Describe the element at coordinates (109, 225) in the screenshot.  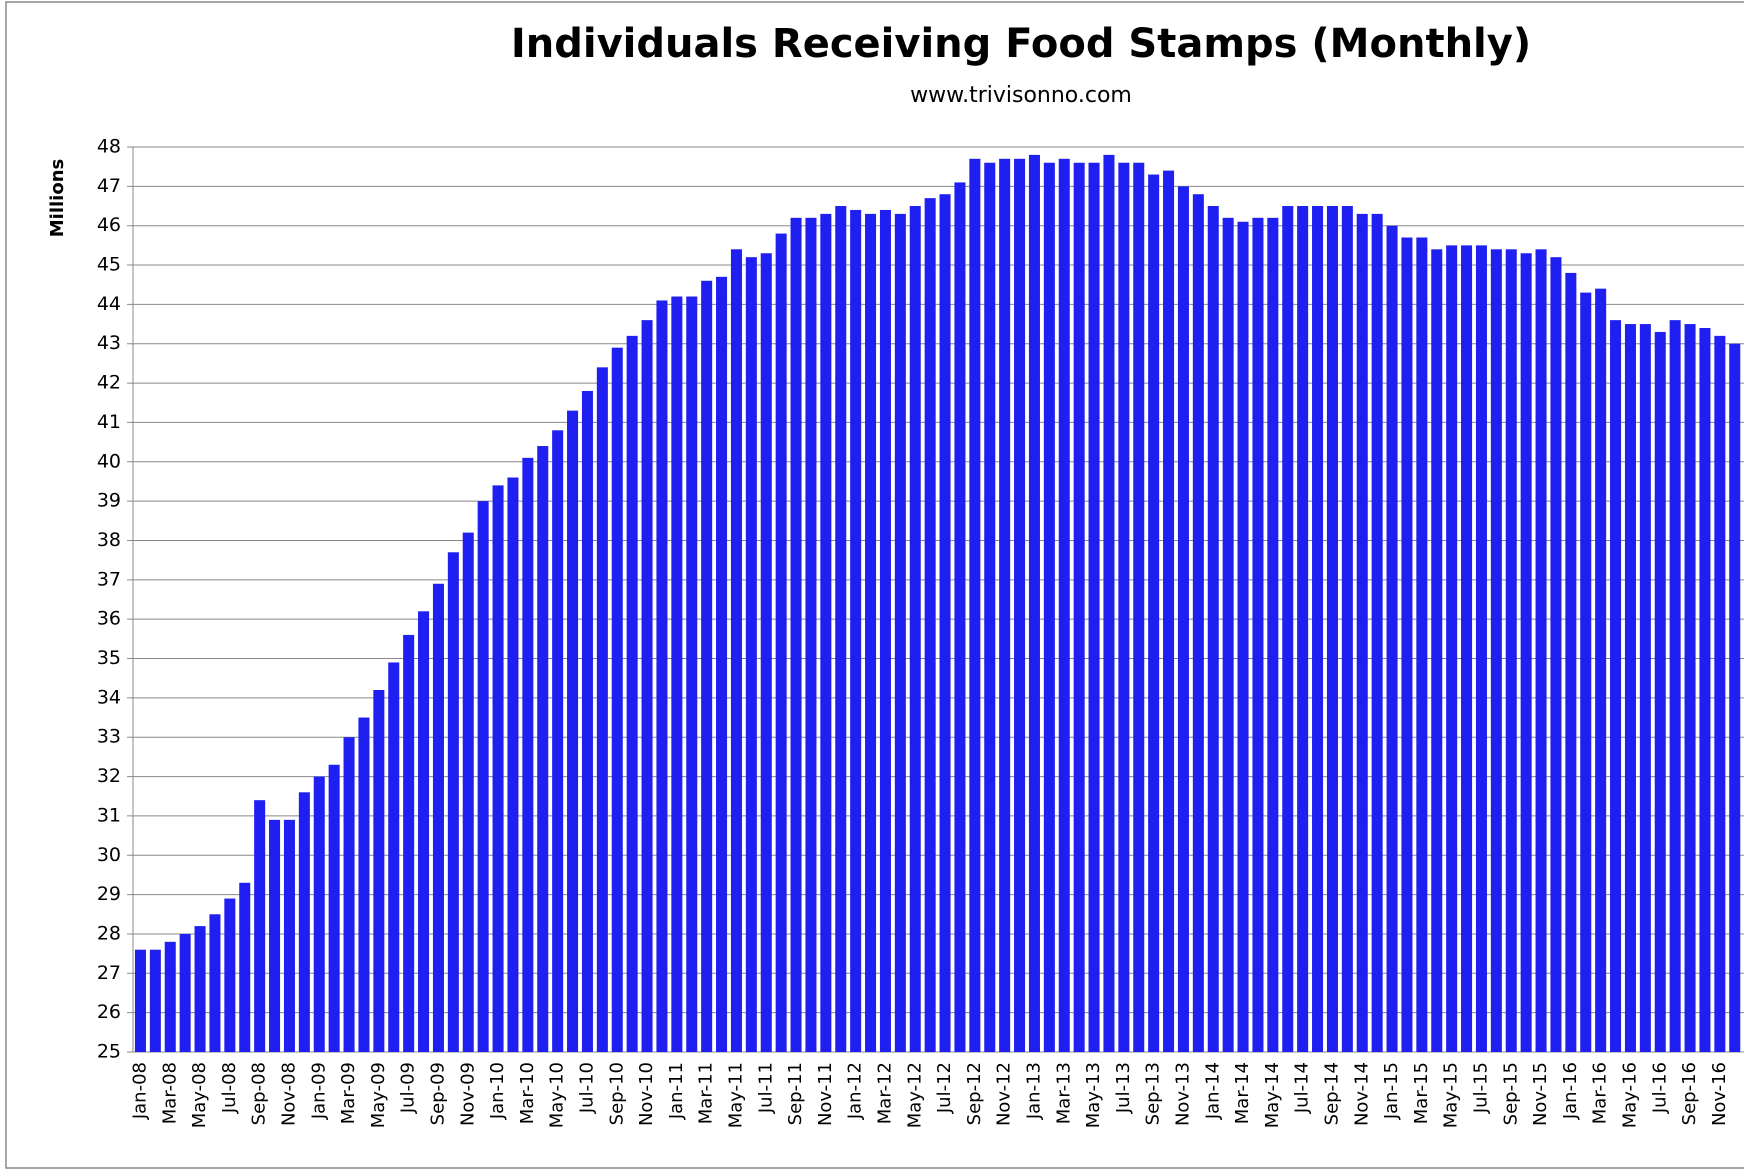
I see `y-tick-label: 46` at that location.